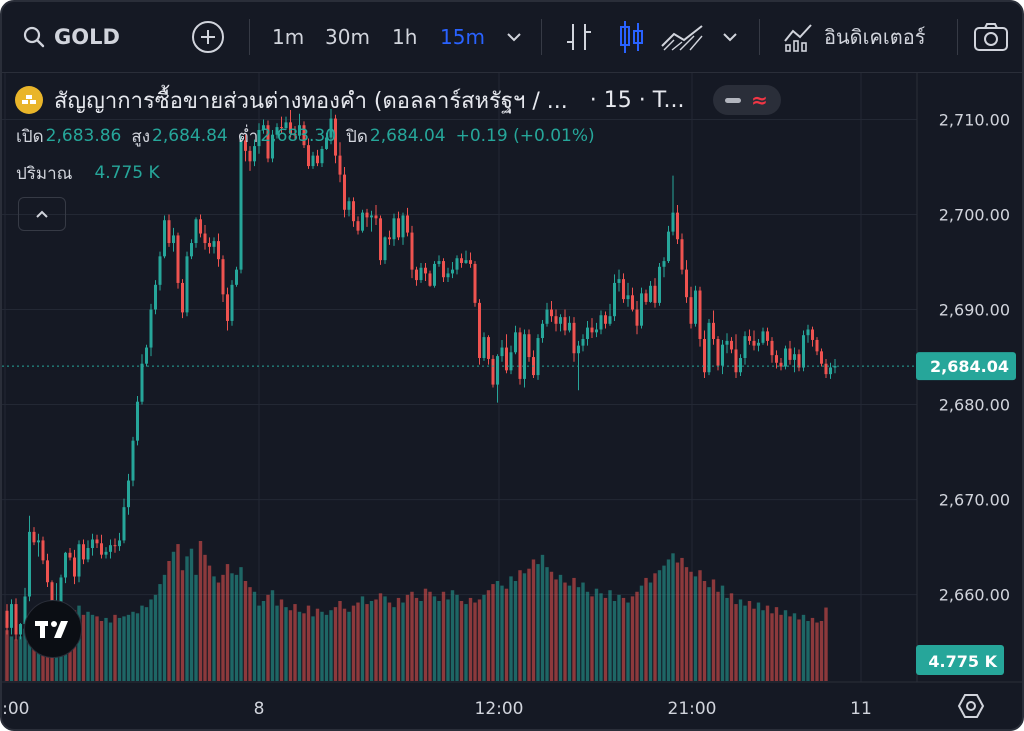 Image resolution: width=1024 pixels, height=731 pixels. What do you see at coordinates (16, 709) in the screenshot?
I see `x-tick-label: 20:00` at bounding box center [16, 709].